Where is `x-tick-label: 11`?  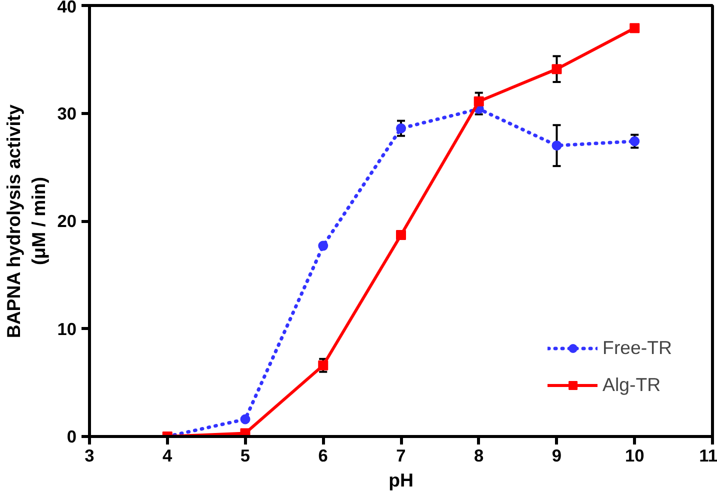 x-tick-label: 11 is located at coordinates (708, 456).